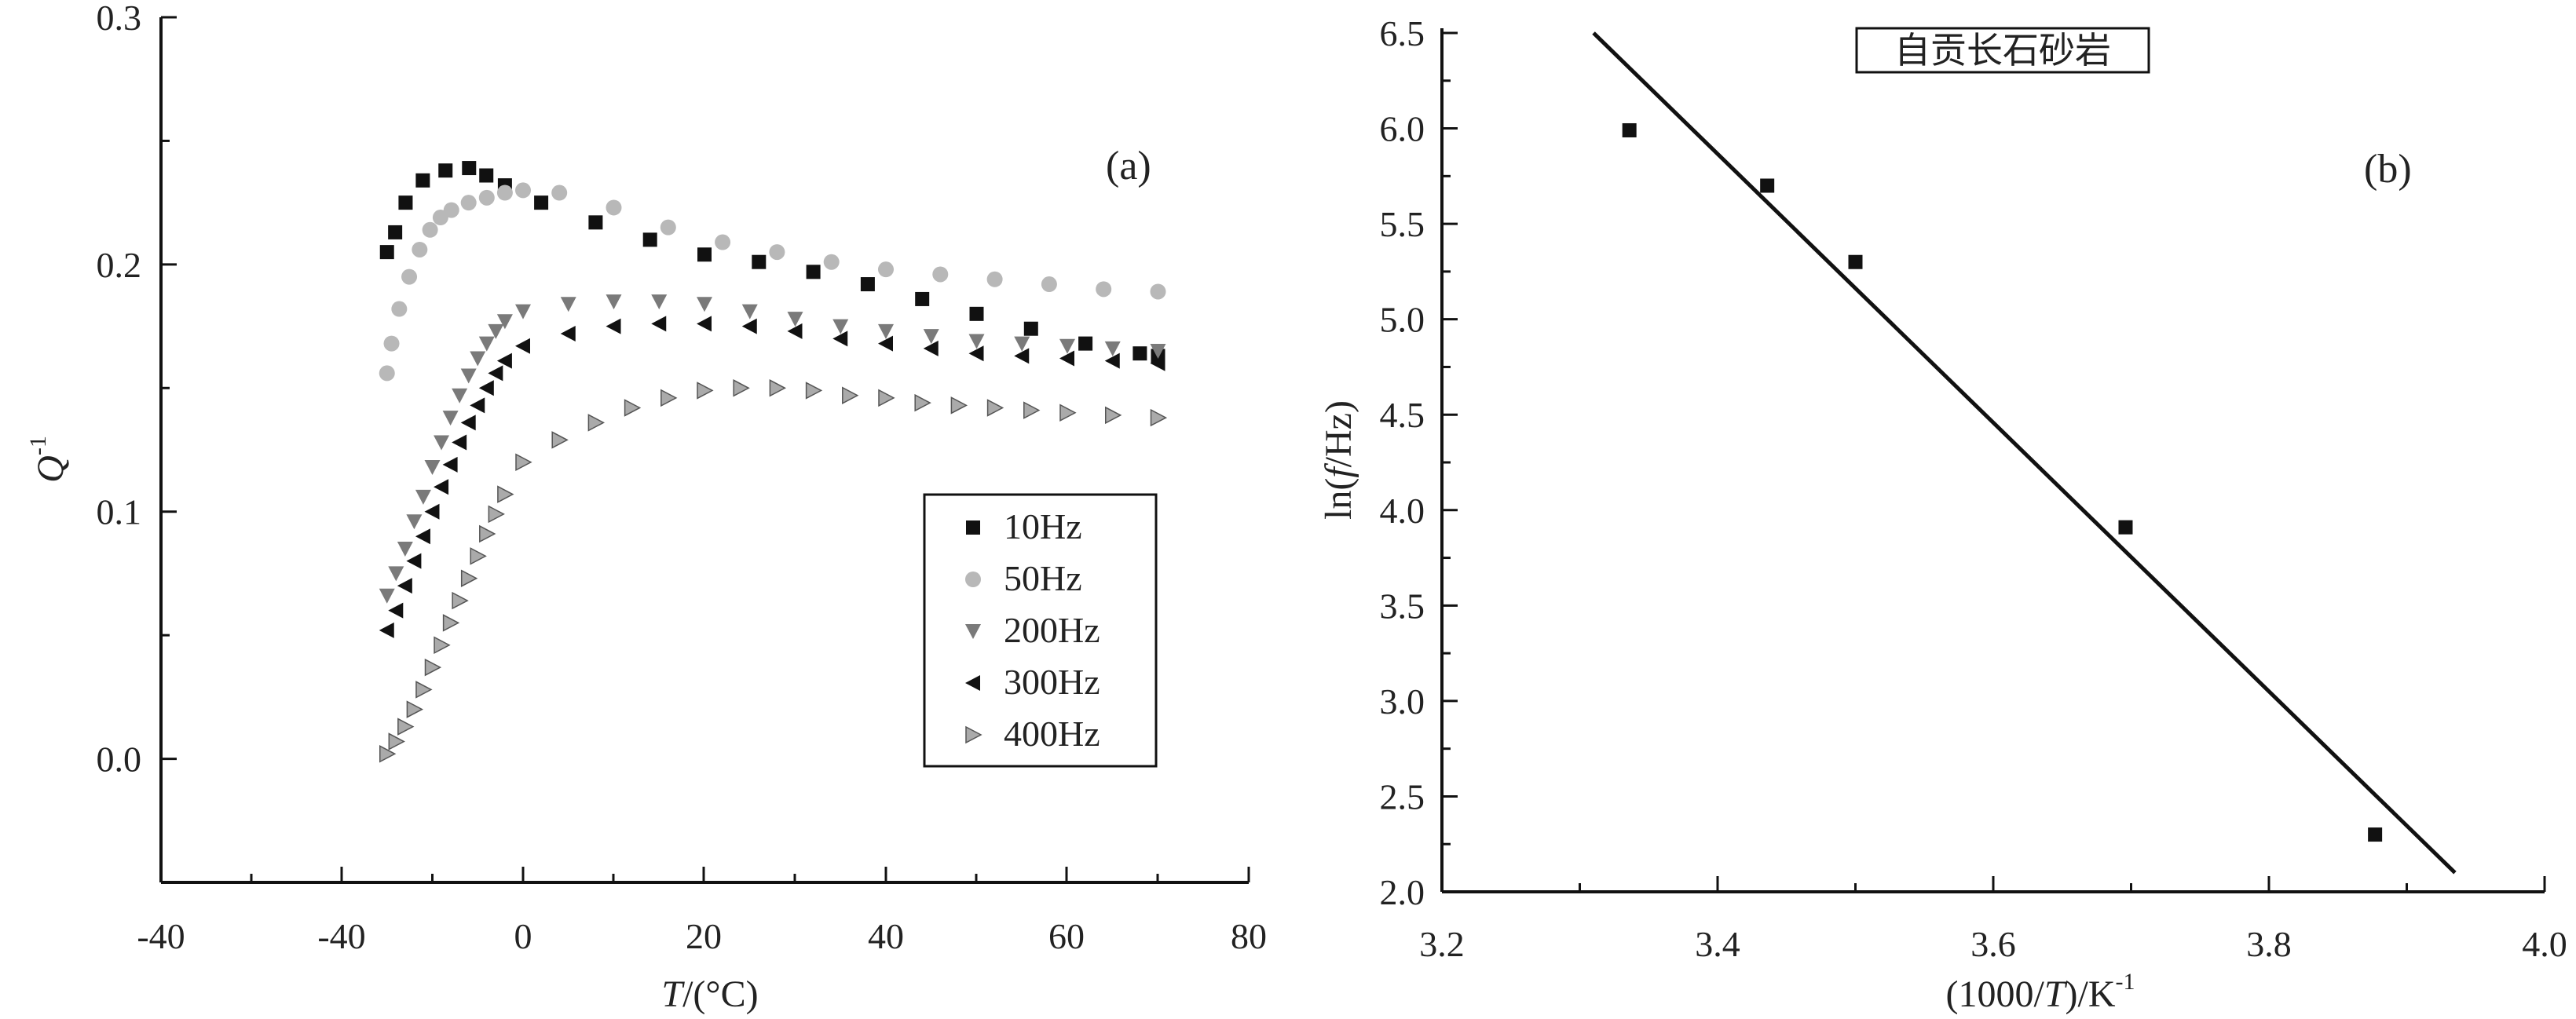 The height and width of the screenshot is (1019, 2576). What do you see at coordinates (341, 936) in the screenshot?
I see `x-tick-label: -40` at bounding box center [341, 936].